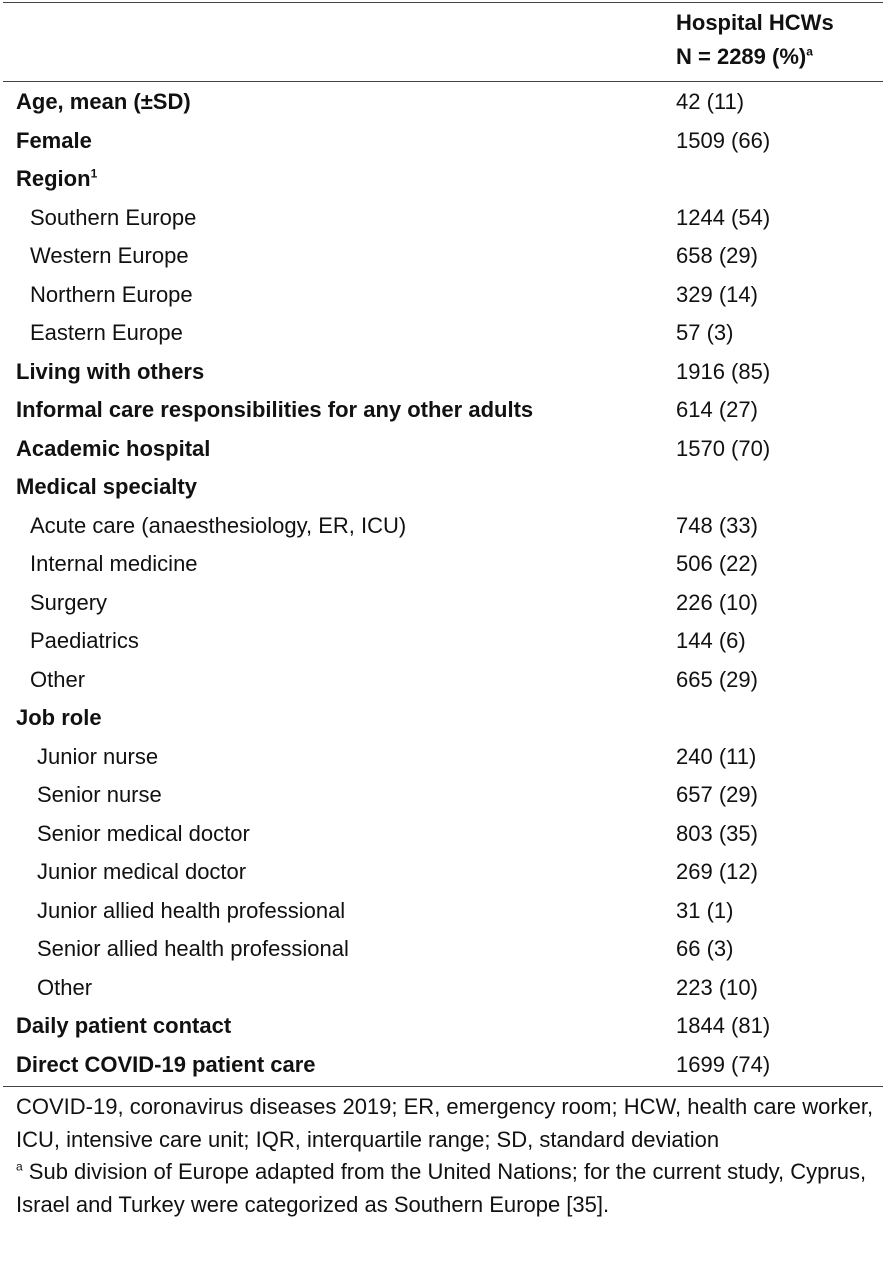  Describe the element at coordinates (717, 794) in the screenshot. I see `row-value: 657 (29)` at that location.